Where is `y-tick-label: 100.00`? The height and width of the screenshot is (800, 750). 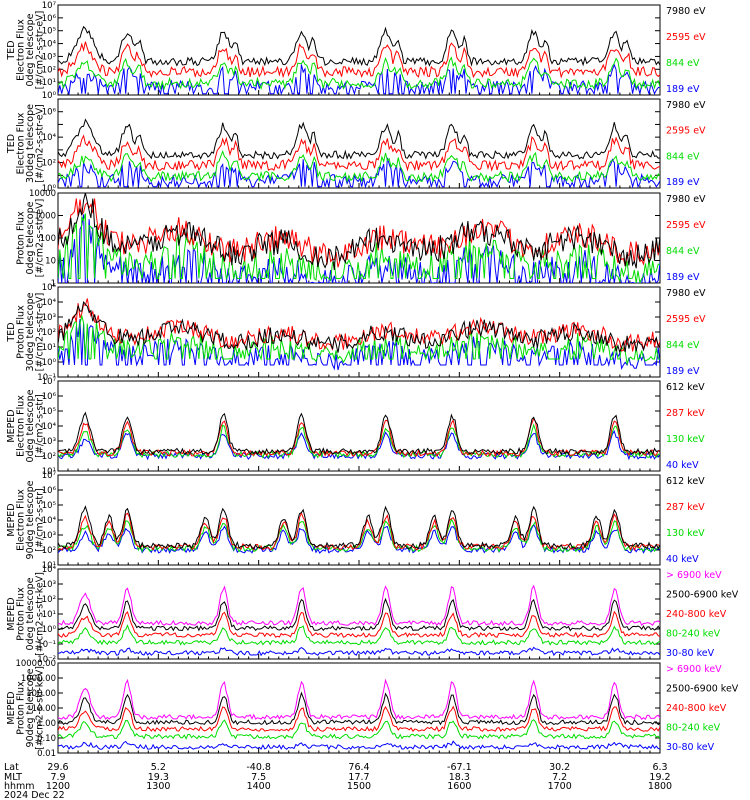 y-tick-label: 100.00 is located at coordinates (41, 694).